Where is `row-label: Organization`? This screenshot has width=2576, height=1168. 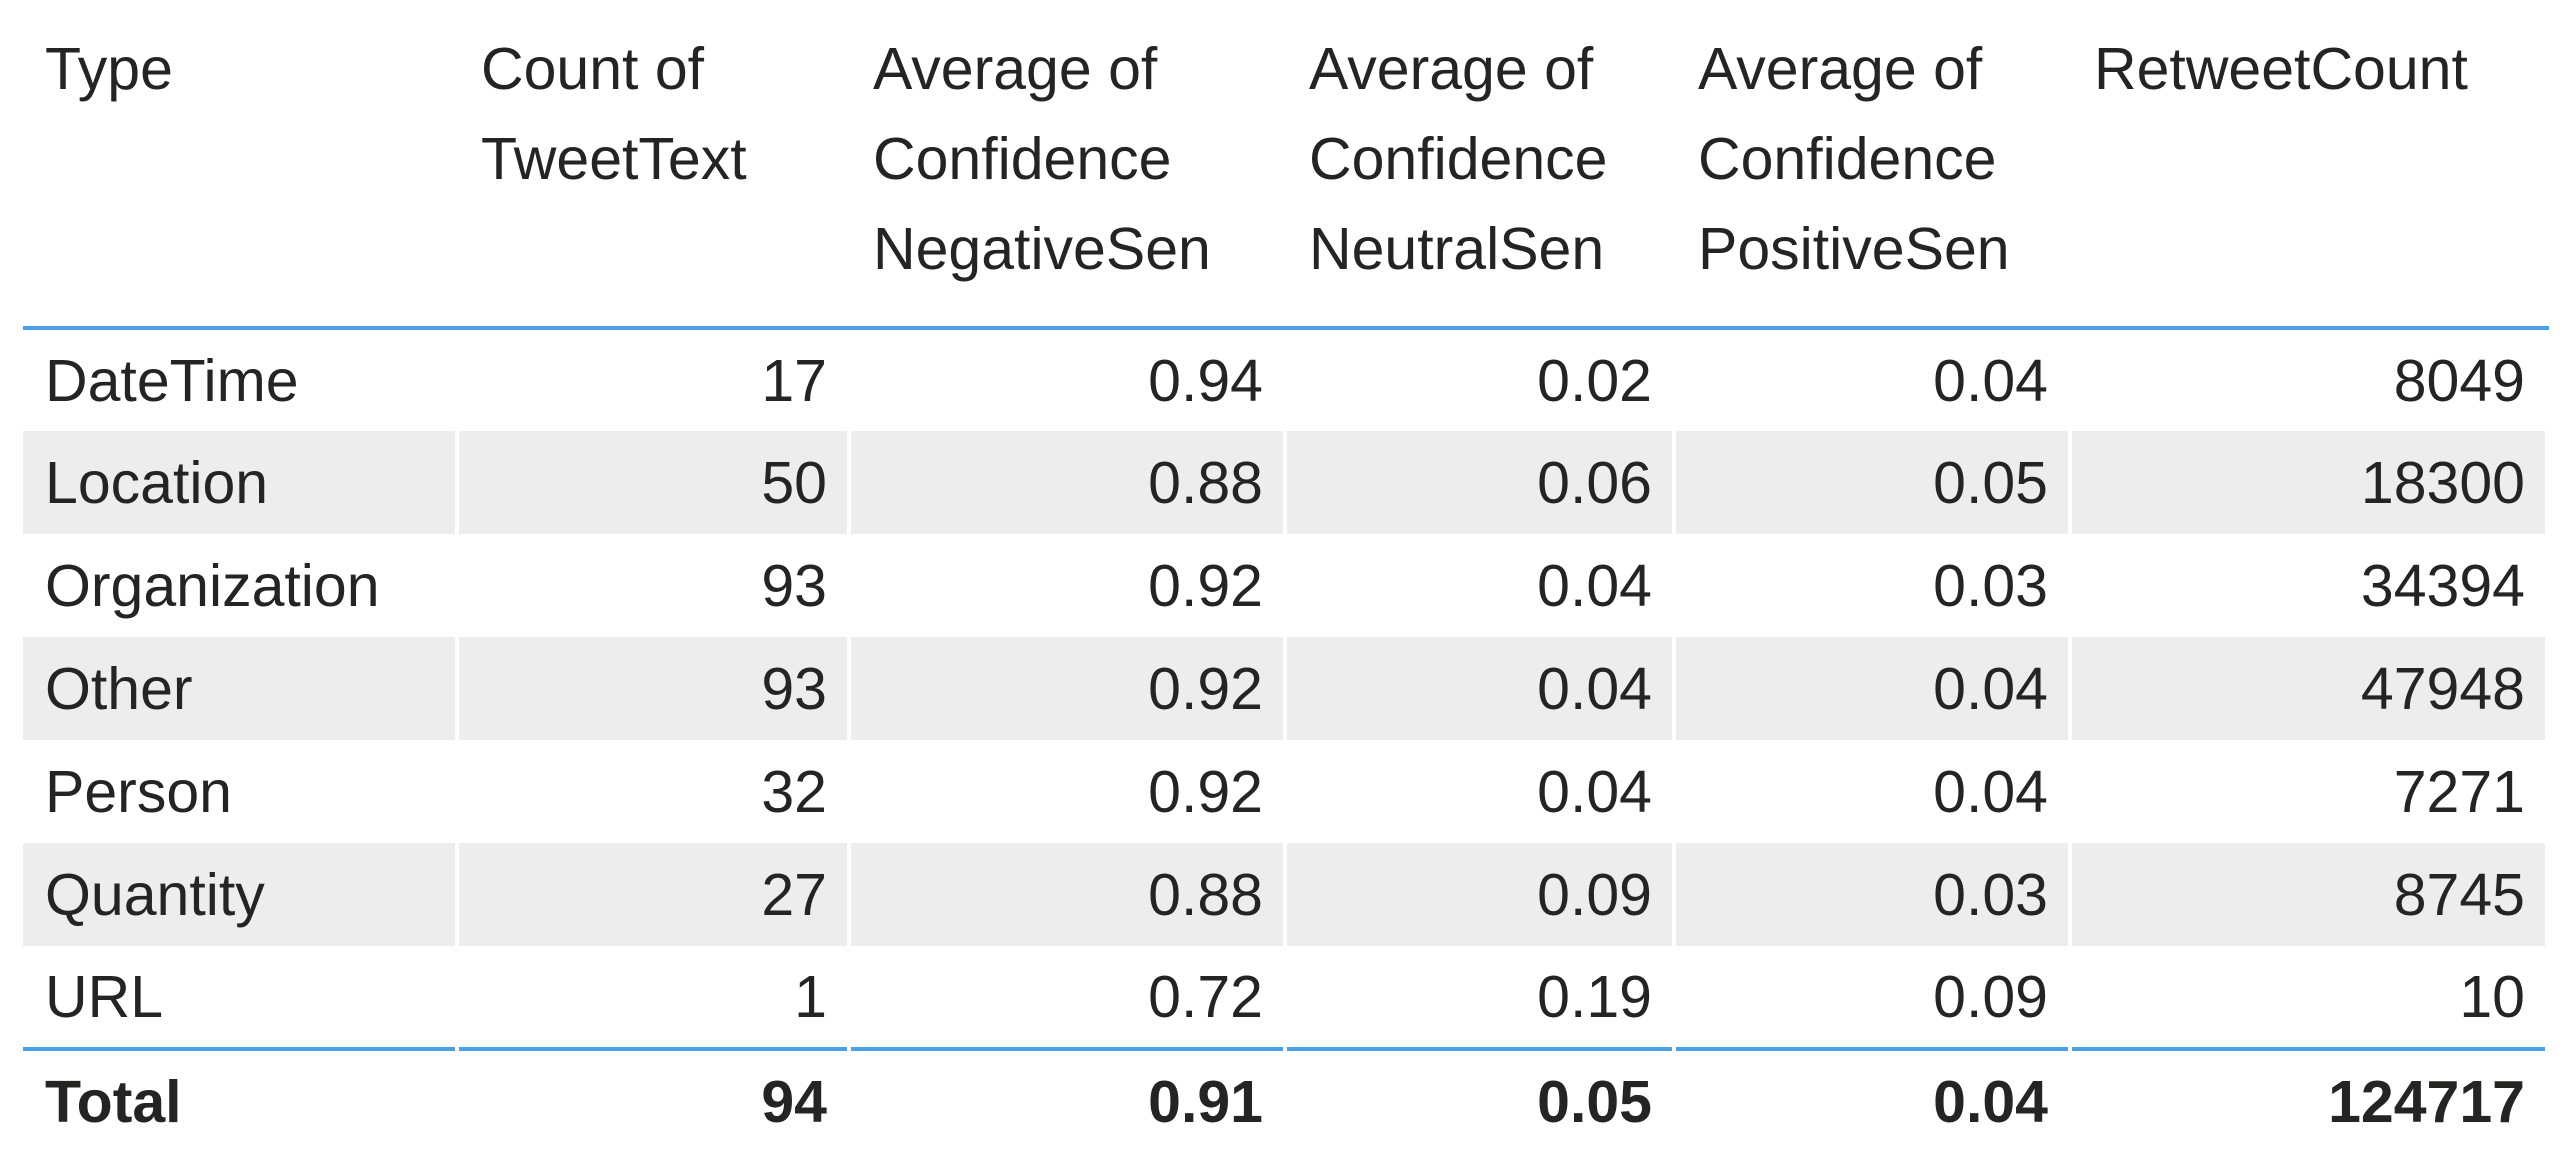
row-label: Organization is located at coordinates (241, 585).